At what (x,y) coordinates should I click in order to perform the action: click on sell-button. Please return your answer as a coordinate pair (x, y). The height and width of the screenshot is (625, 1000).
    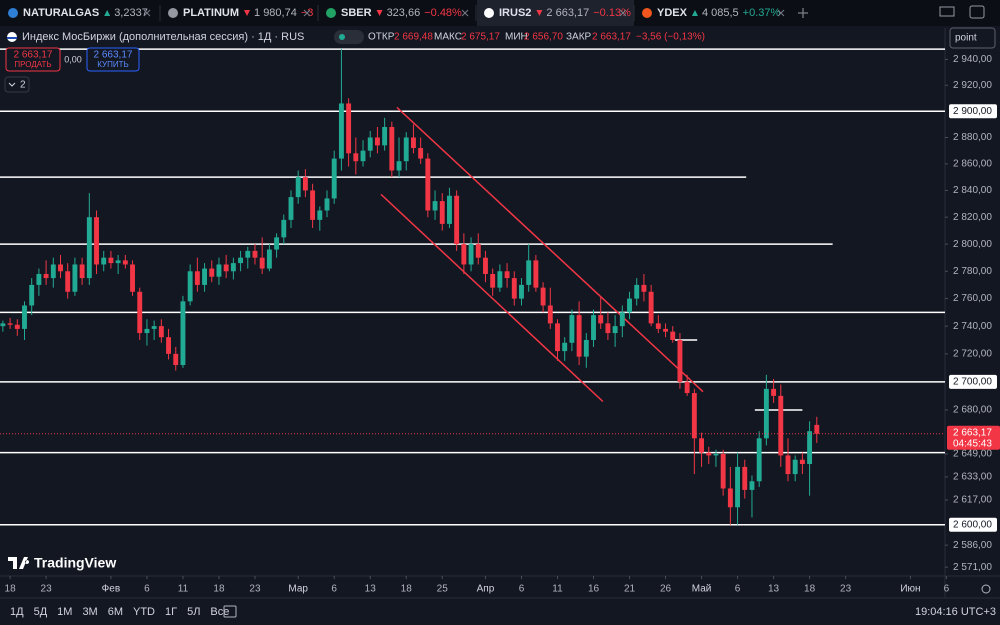
    Looking at the image, I should click on (33, 59).